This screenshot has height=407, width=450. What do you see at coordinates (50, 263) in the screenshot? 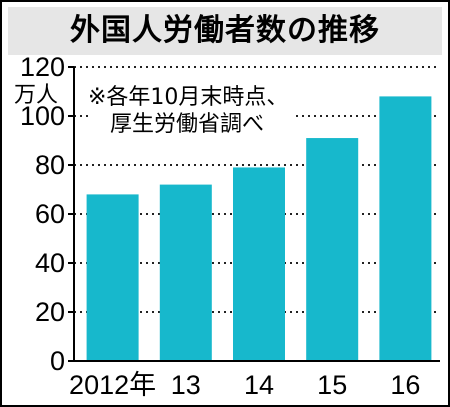
I see `y-tick-label: 40` at bounding box center [50, 263].